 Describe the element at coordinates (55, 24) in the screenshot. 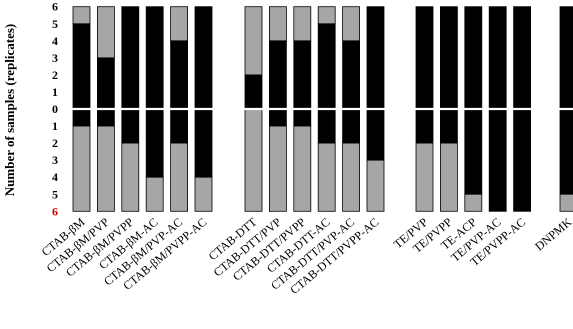

I see `y-tick-label-top: 5` at that location.